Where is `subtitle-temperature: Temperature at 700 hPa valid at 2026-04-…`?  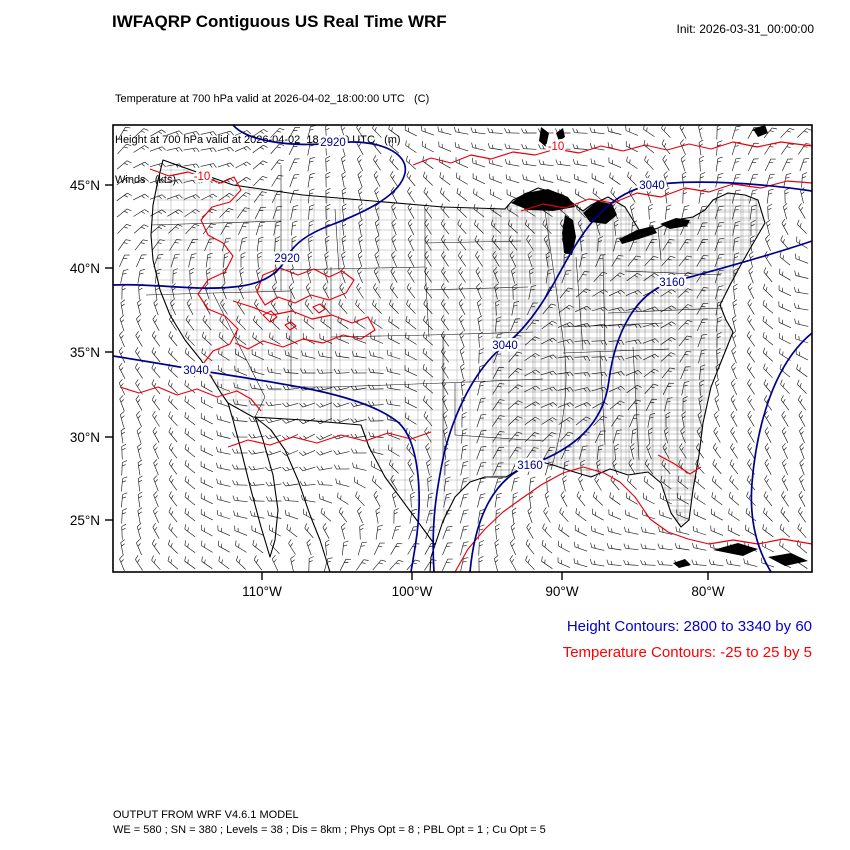
subtitle-temperature: Temperature at 700 hPa valid at 2026-04-… is located at coordinates (272, 99).